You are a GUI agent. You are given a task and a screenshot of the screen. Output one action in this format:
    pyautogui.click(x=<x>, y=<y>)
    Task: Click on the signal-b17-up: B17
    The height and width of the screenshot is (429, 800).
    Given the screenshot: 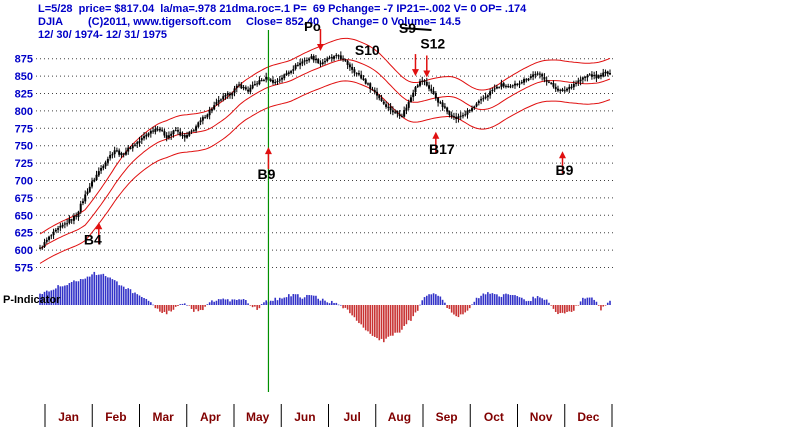 What is the action you would take?
    pyautogui.click(x=442, y=144)
    